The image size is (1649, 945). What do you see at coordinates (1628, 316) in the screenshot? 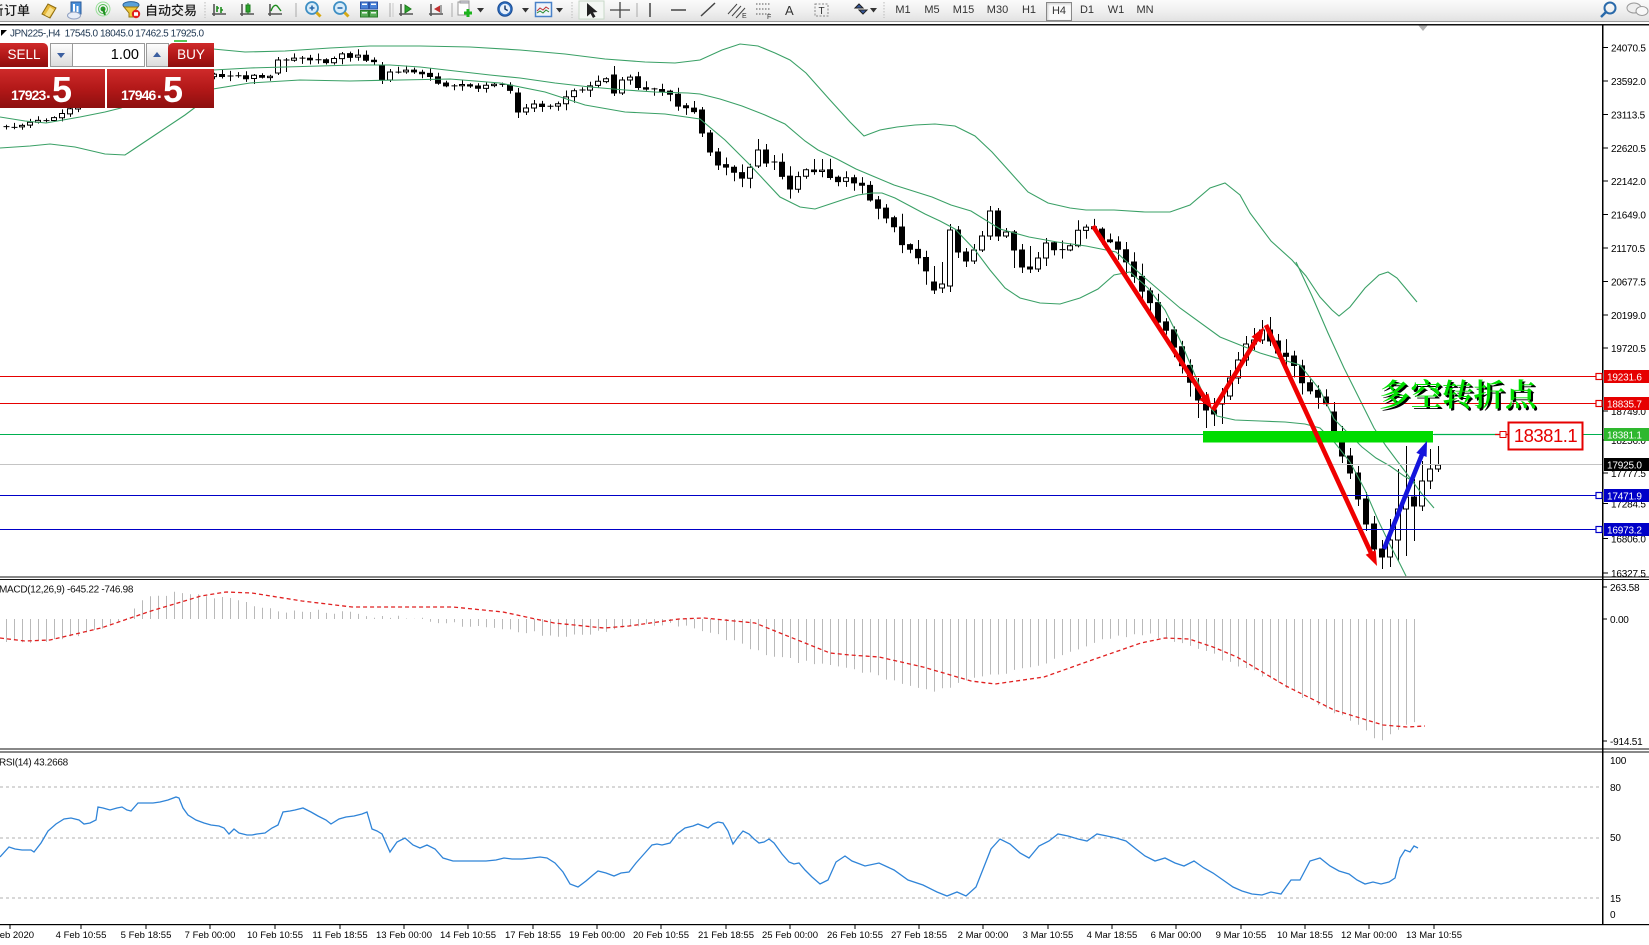
I see `svg-text: 20199.0` at bounding box center [1628, 316].